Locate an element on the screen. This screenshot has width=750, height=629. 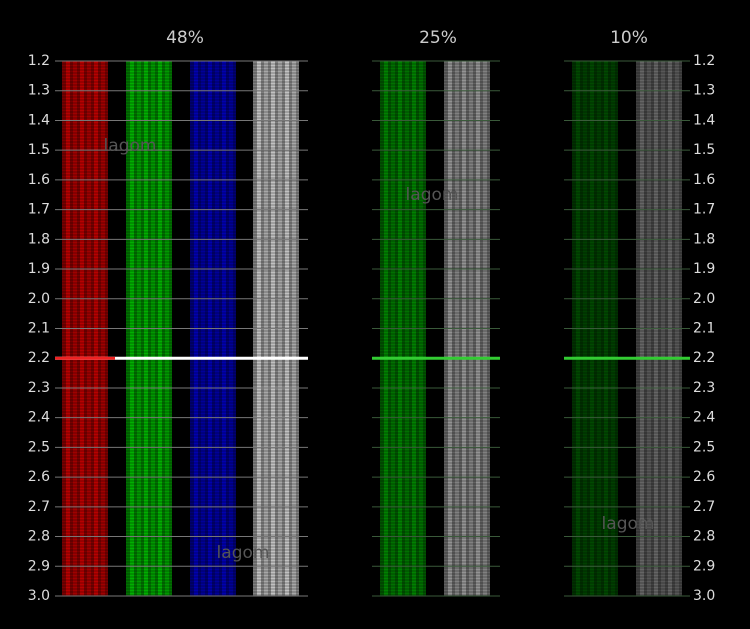
header: 25% is located at coordinates (438, 38).